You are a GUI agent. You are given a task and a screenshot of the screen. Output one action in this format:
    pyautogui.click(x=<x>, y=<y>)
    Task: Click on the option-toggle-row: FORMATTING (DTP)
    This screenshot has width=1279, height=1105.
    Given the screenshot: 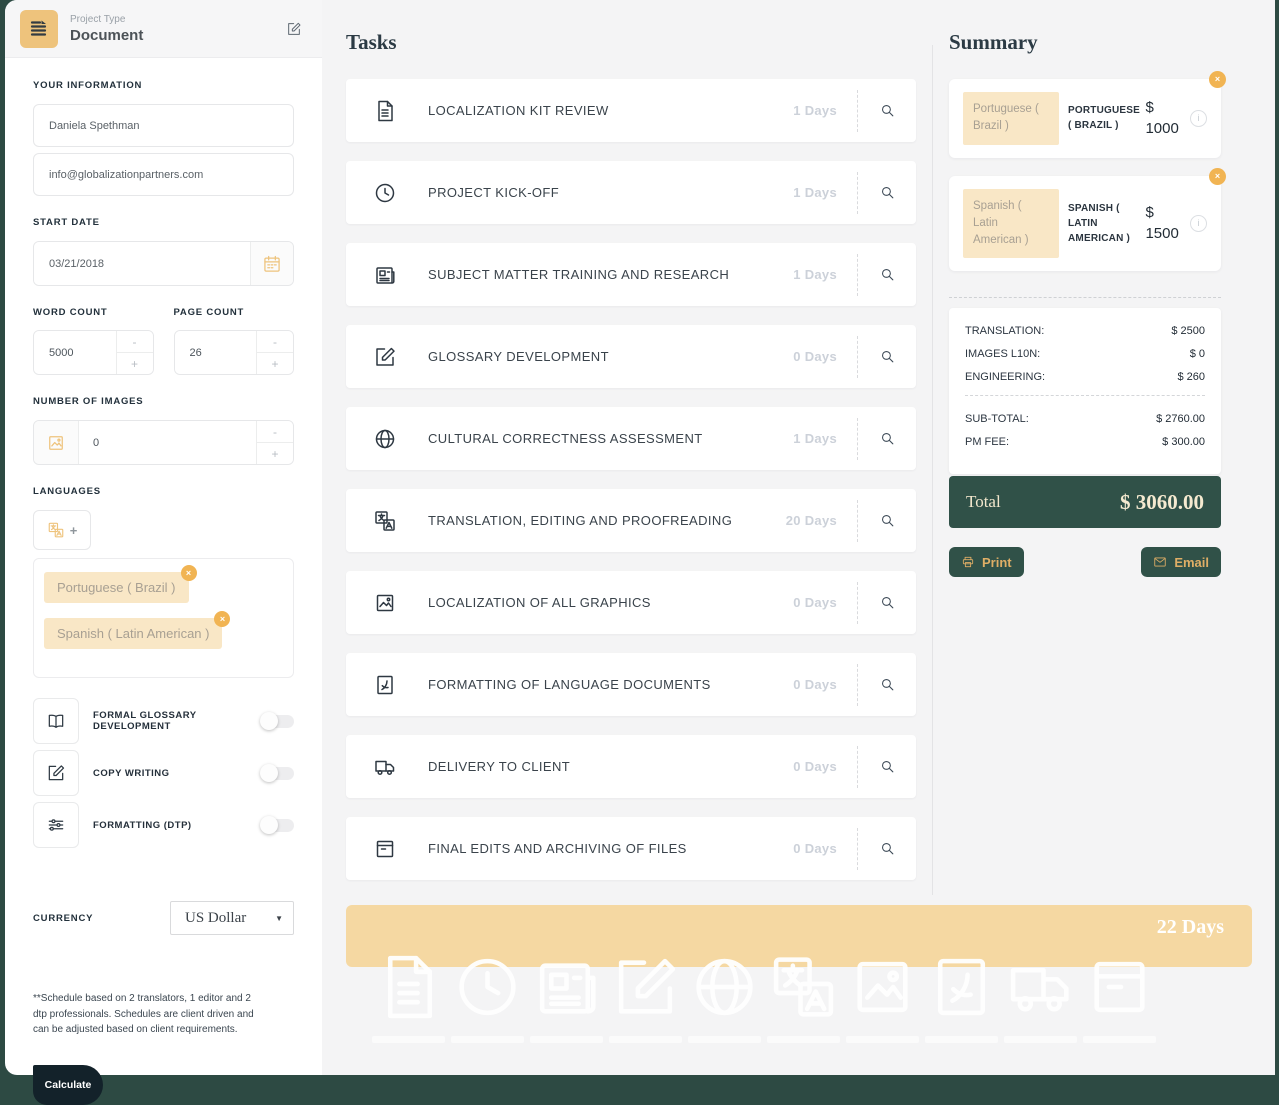 What is the action you would take?
    pyautogui.click(x=163, y=825)
    